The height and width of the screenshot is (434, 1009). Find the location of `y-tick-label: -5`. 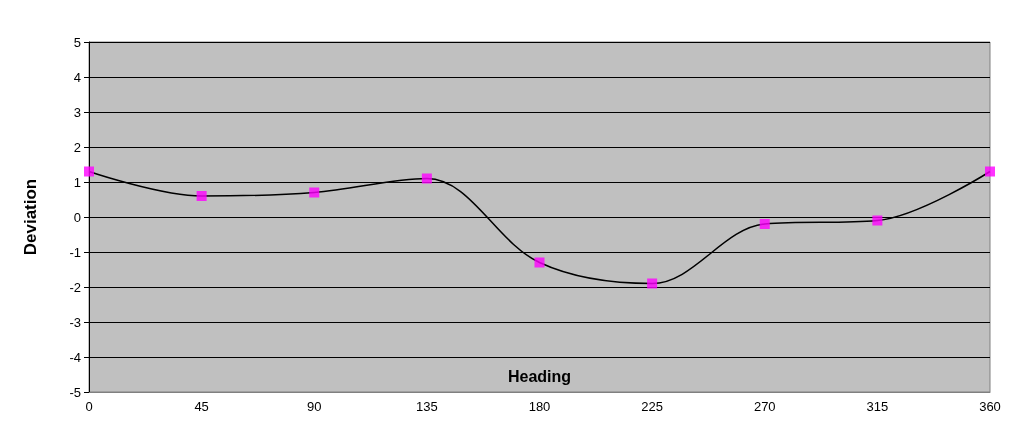

y-tick-label: -5 is located at coordinates (75, 392).